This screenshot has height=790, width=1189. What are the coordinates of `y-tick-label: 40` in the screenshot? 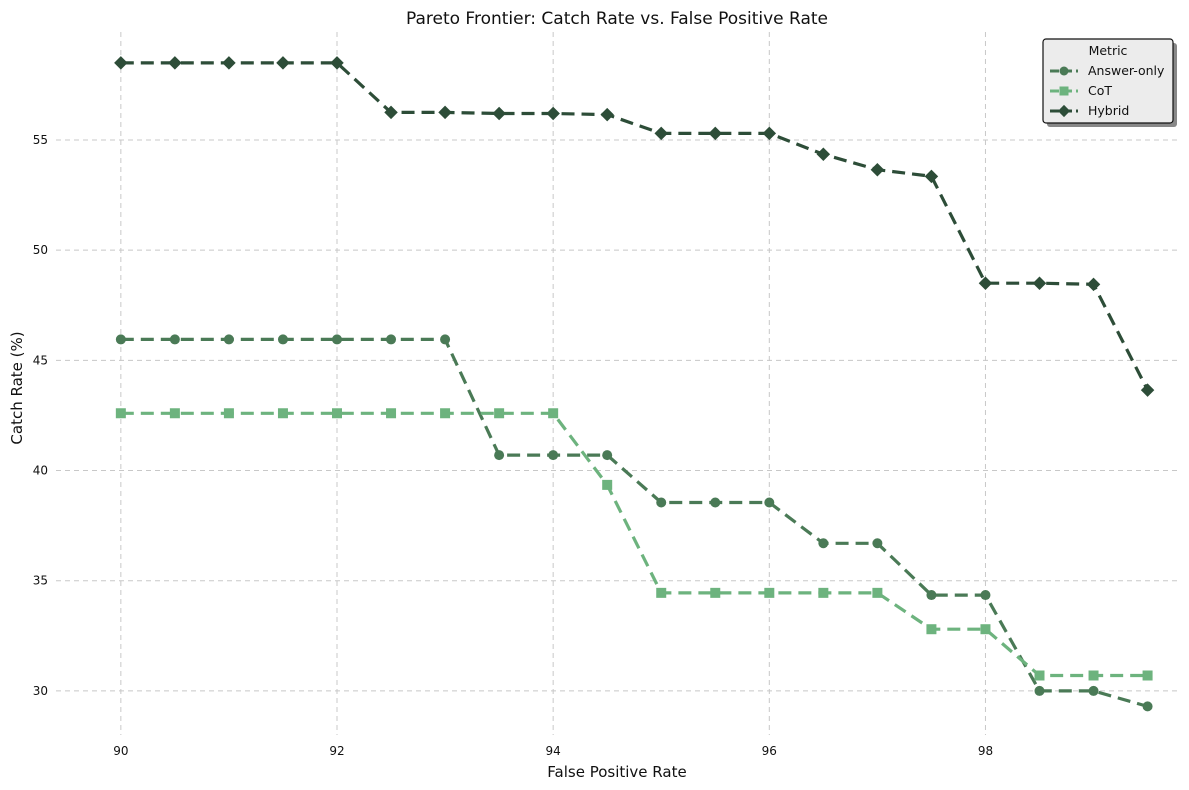 It's located at (40, 471).